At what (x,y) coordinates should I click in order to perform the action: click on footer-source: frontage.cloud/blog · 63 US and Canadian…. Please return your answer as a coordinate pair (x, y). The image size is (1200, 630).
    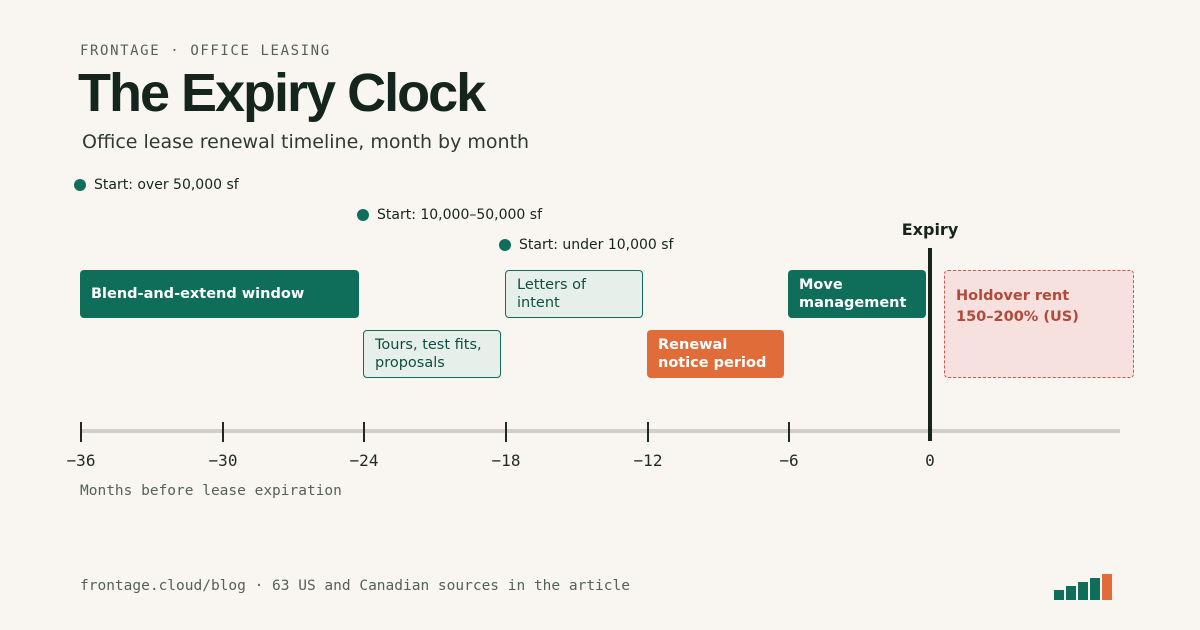
    Looking at the image, I should click on (355, 586).